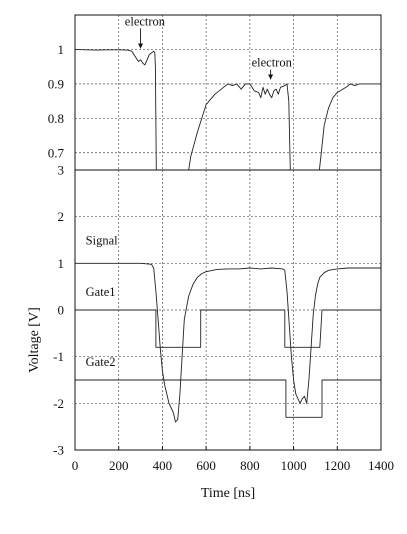 The width and height of the screenshot is (407, 534). I want to click on x-tick-label: 400, so click(163, 465).